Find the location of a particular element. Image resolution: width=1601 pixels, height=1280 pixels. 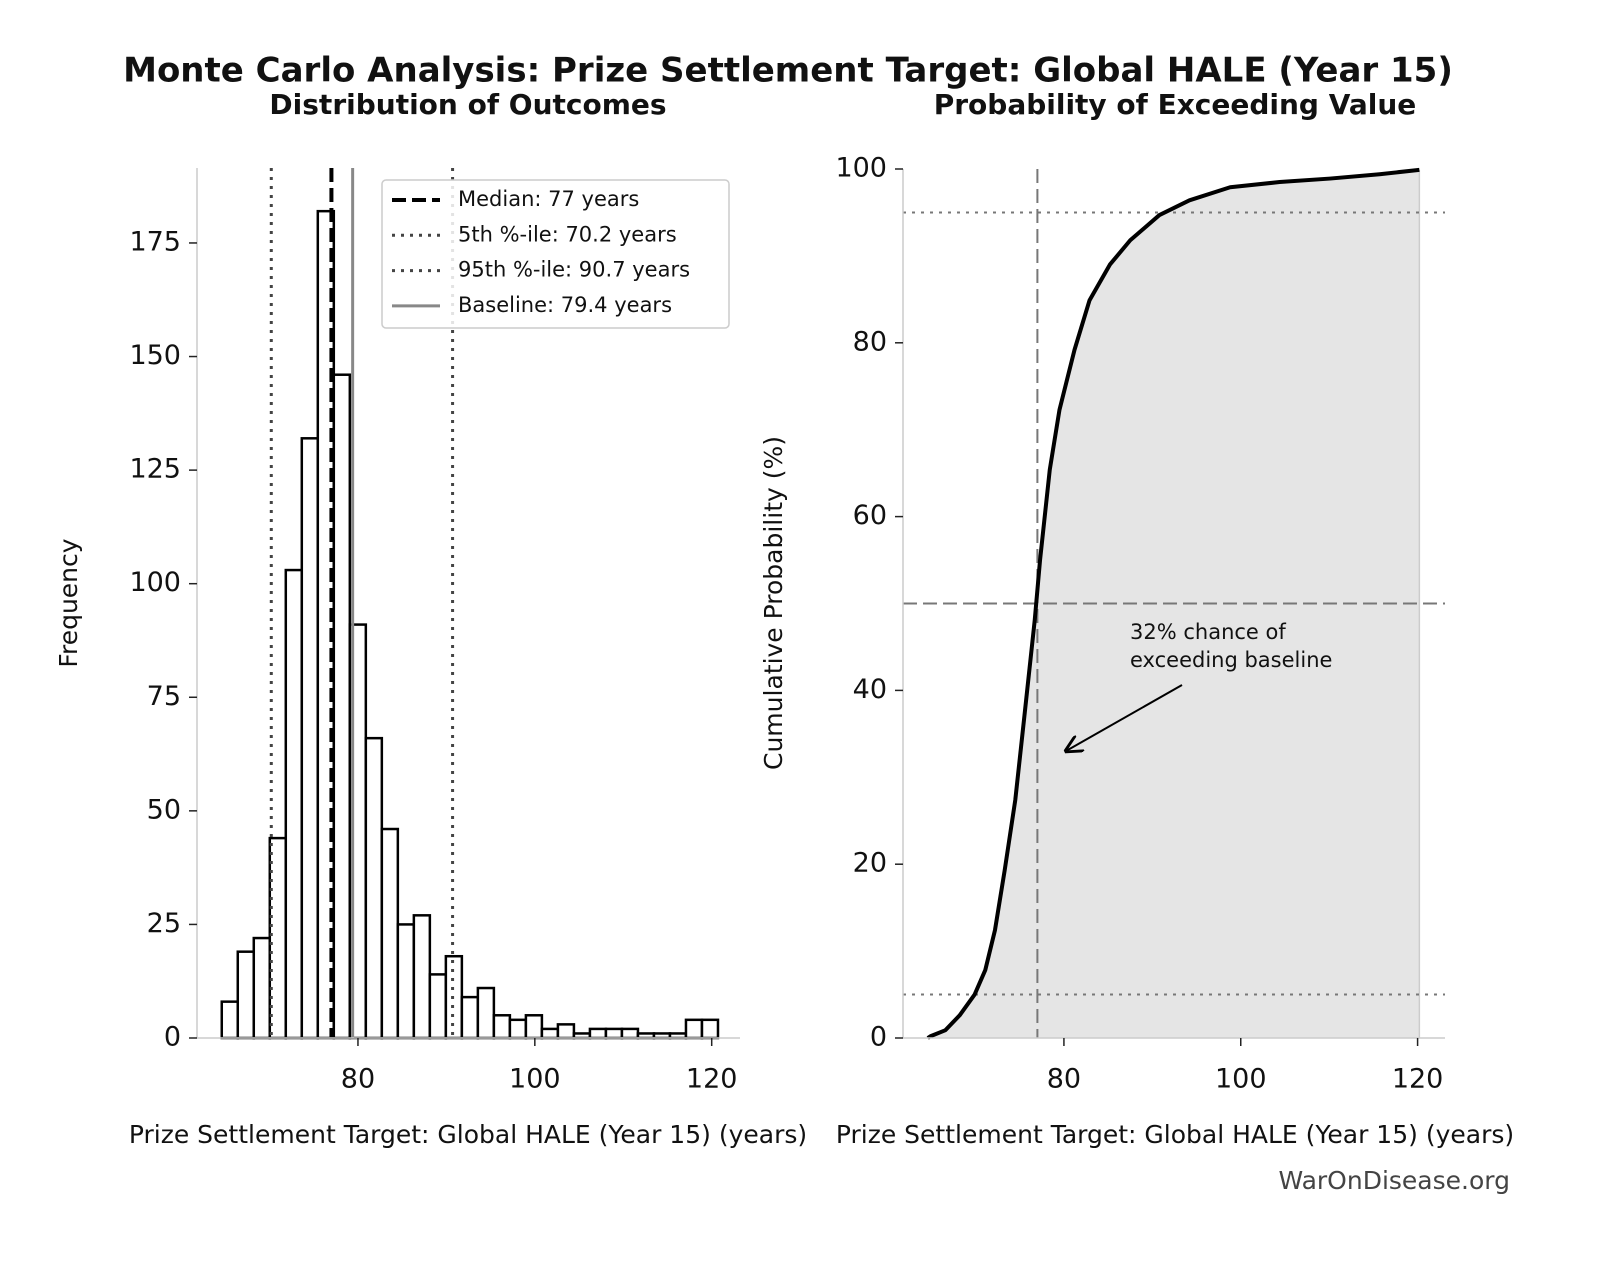

y-tick-label: 125 is located at coordinates (155, 469).